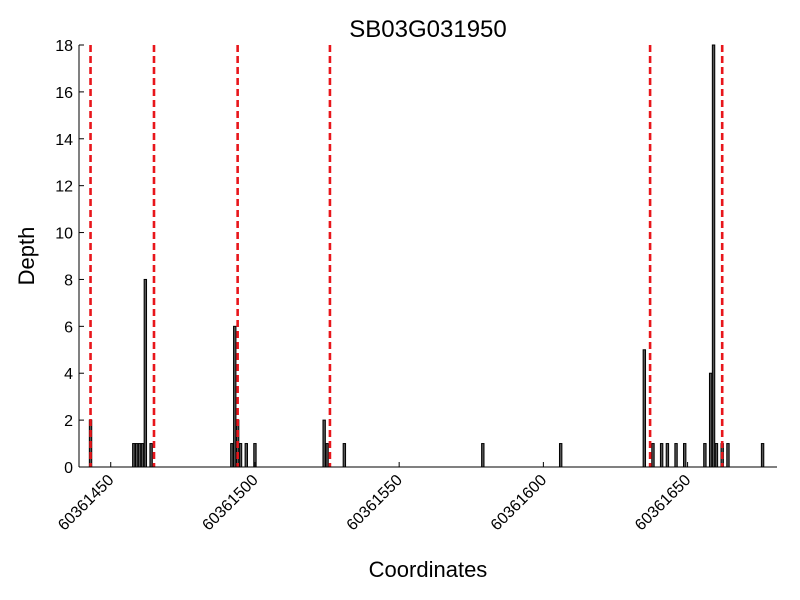 This screenshot has height=600, width=800. Describe the element at coordinates (68, 280) in the screenshot. I see `y-tick-label: 8` at that location.